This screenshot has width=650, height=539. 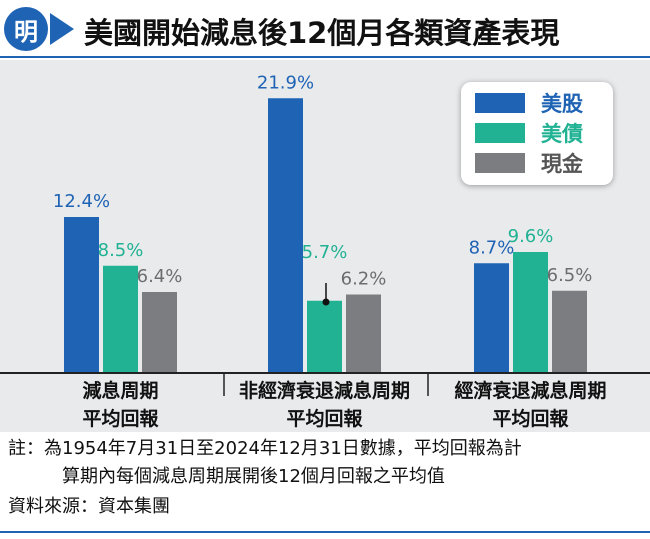 What do you see at coordinates (531, 236) in the screenshot?
I see `data-label: 9.6%` at bounding box center [531, 236].